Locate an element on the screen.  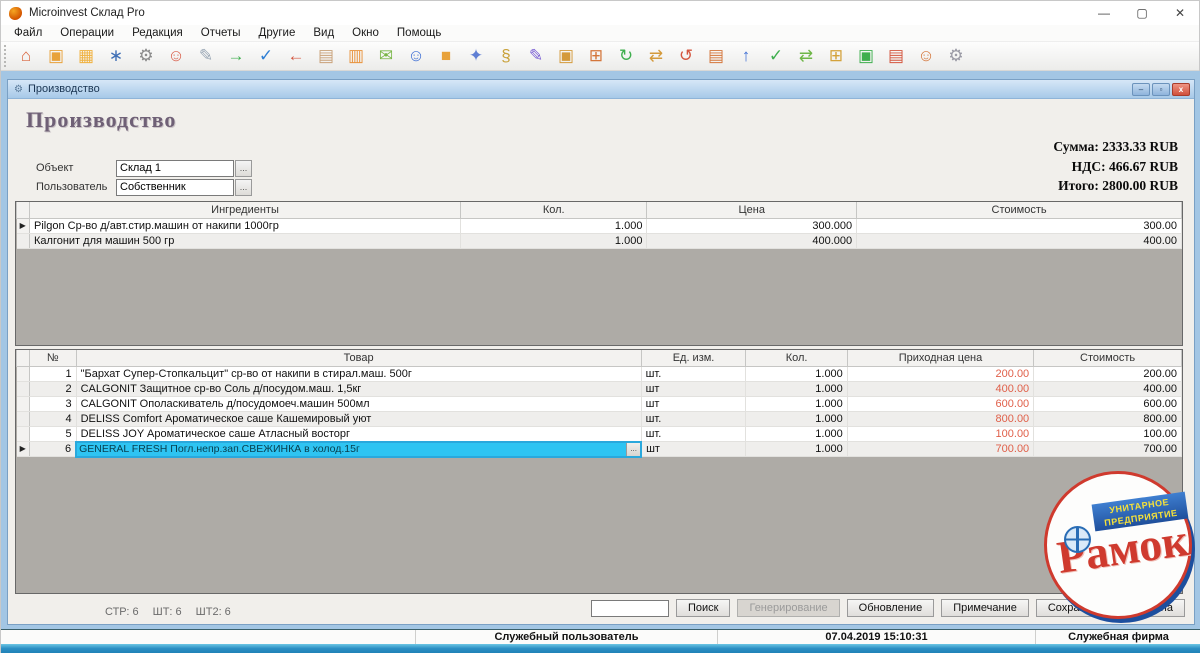
cell-name: Калгонит для машин 500 гр is located at coordinates (245, 241).